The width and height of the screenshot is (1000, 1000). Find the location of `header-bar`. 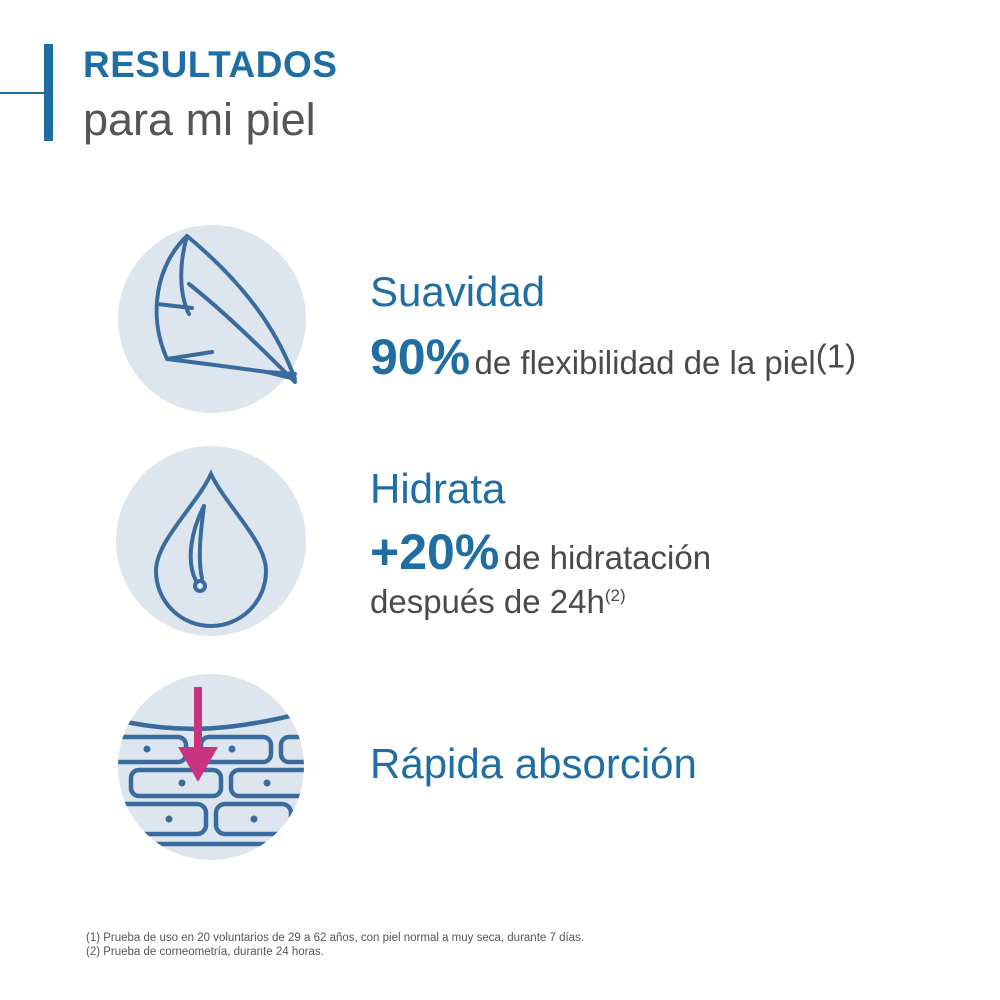

header-bar is located at coordinates (48, 92).